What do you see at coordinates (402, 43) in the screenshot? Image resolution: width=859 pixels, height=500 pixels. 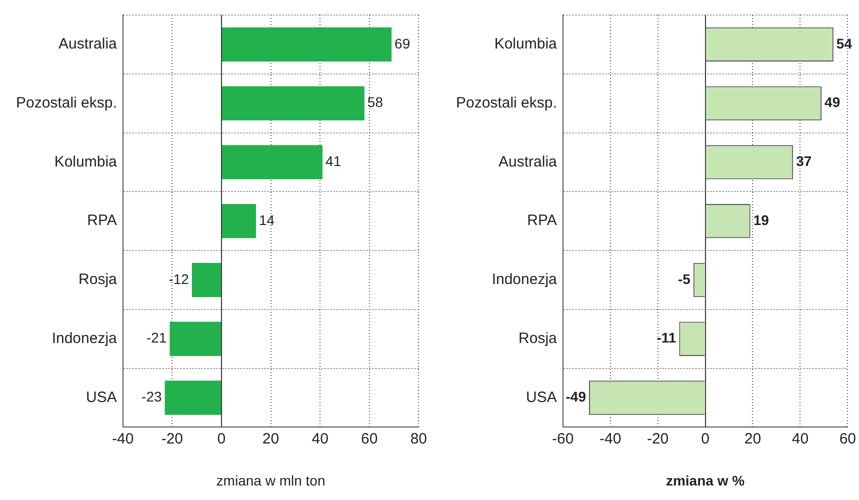 I see `data-label: 69` at bounding box center [402, 43].